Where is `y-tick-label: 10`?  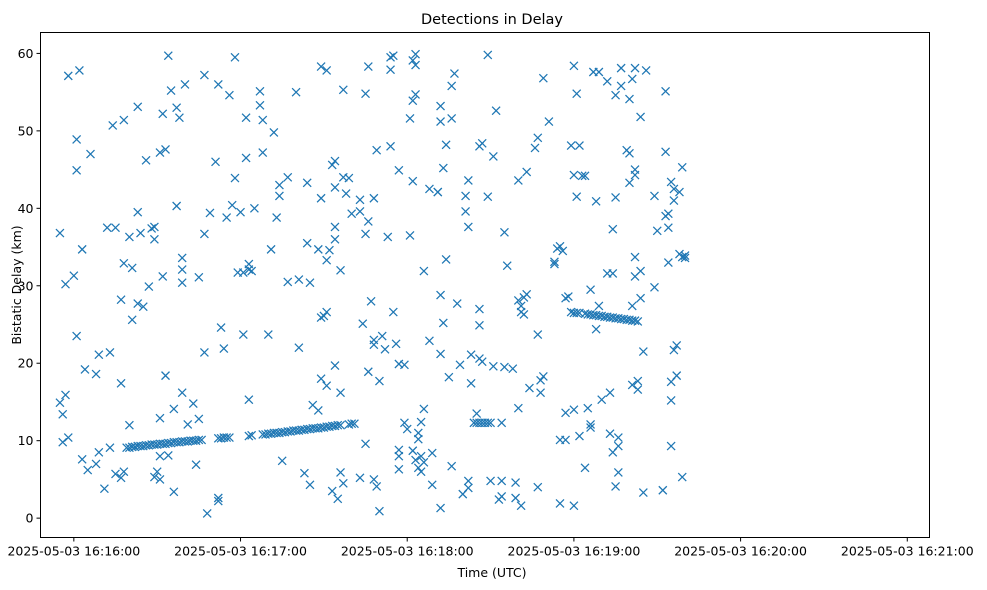
y-tick-label: 10 is located at coordinates (26, 440).